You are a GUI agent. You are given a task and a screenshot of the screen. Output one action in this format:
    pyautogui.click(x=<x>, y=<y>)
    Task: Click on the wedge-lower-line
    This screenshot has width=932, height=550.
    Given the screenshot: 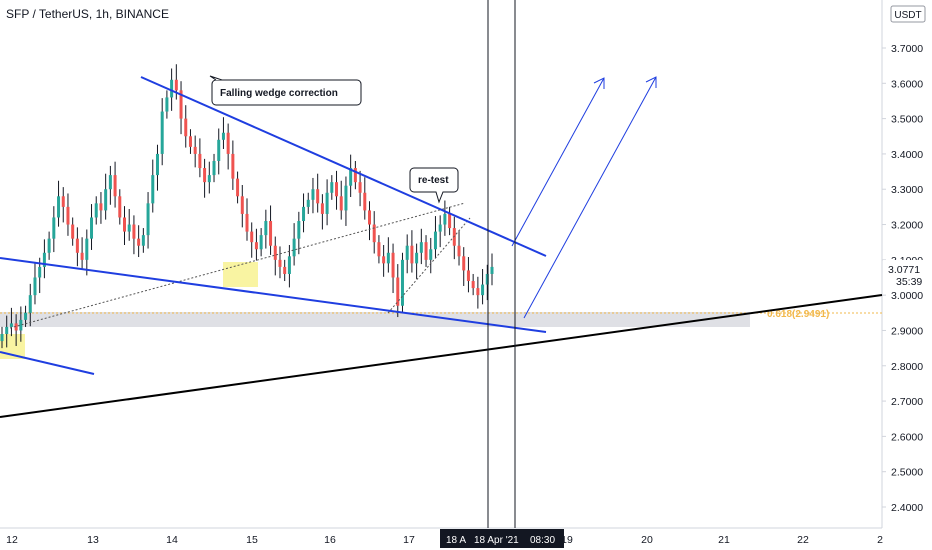 What is the action you would take?
    pyautogui.click(x=273, y=295)
    